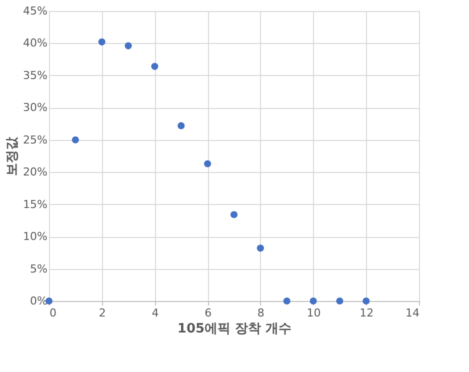  Describe the element at coordinates (102, 313) in the screenshot. I see `x-tick-label: 2` at that location.